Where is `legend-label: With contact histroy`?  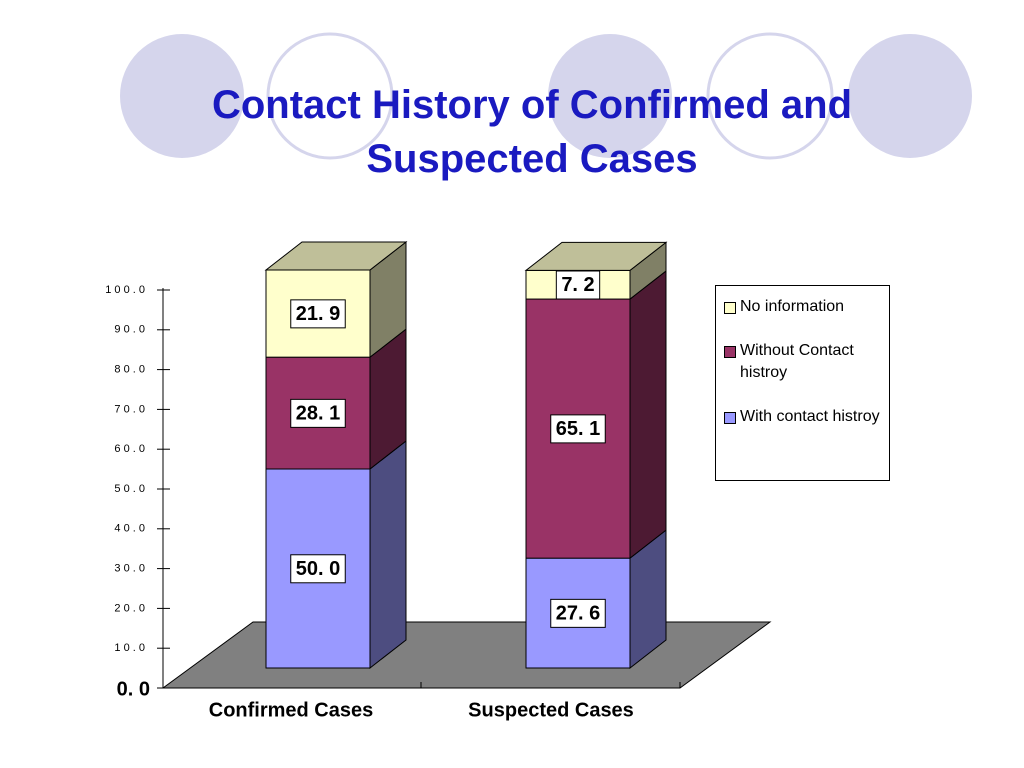
legend-label: With contact histroy is located at coordinates (810, 416).